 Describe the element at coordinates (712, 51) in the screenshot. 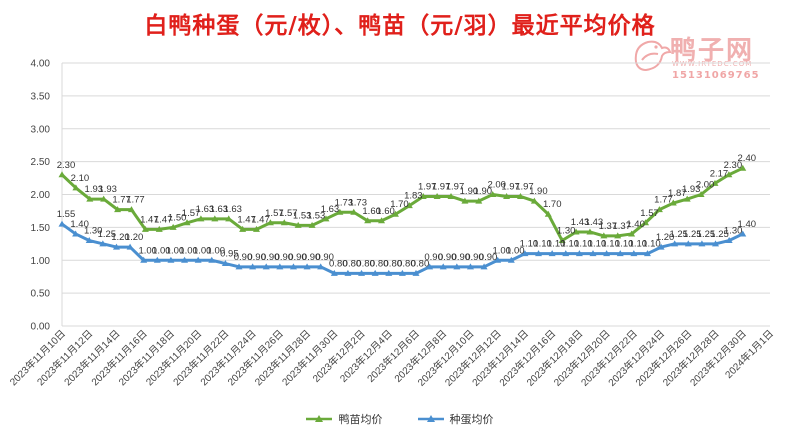

I see `watermark-brand: 鸭子网` at that location.